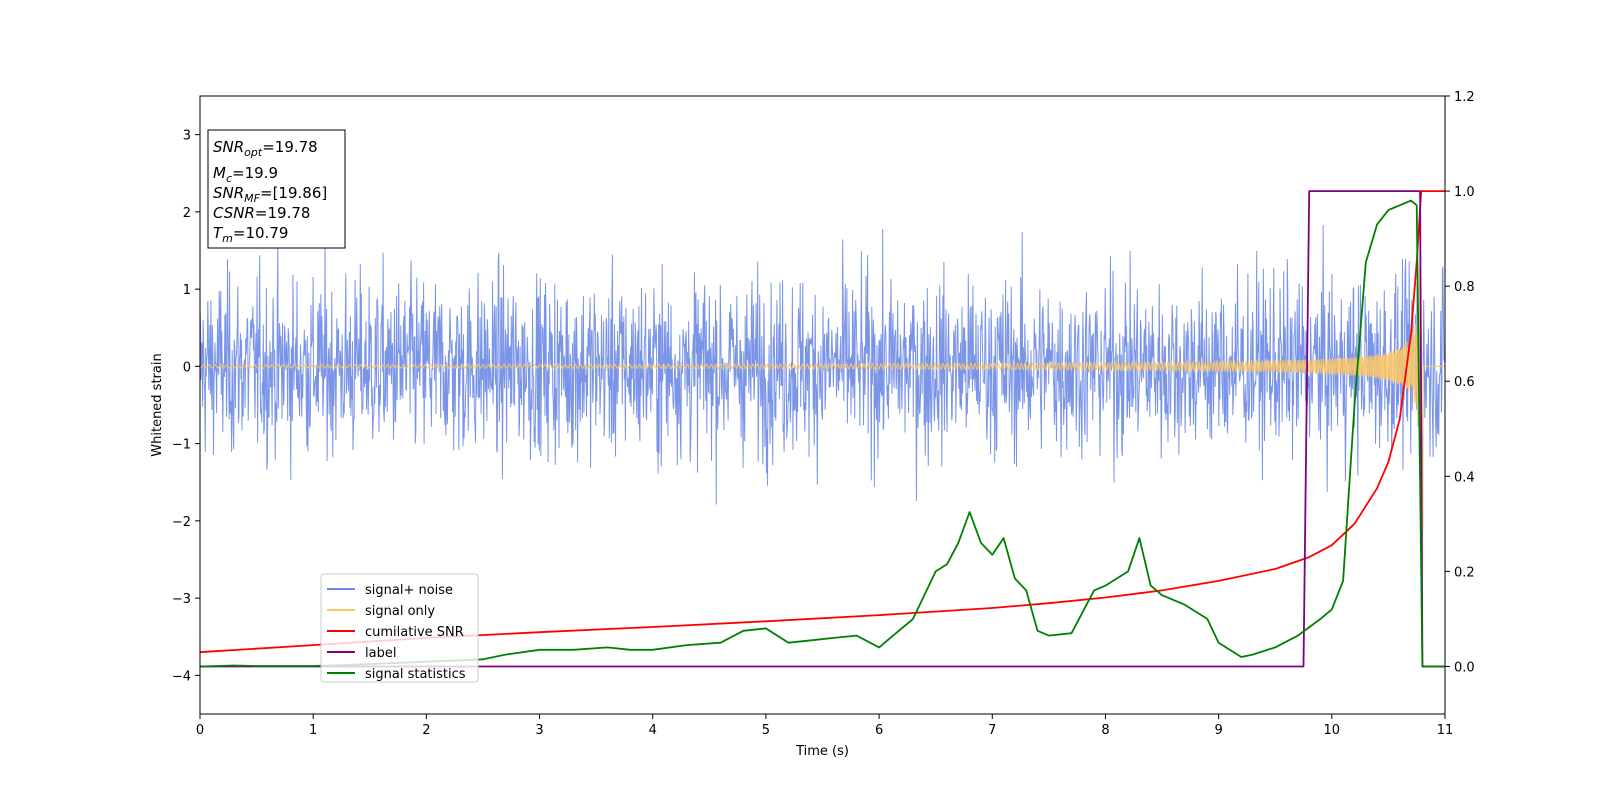 This screenshot has width=1600, height=800. Describe the element at coordinates (414, 632) in the screenshot. I see `legend-entry: cumilative SNR` at that location.